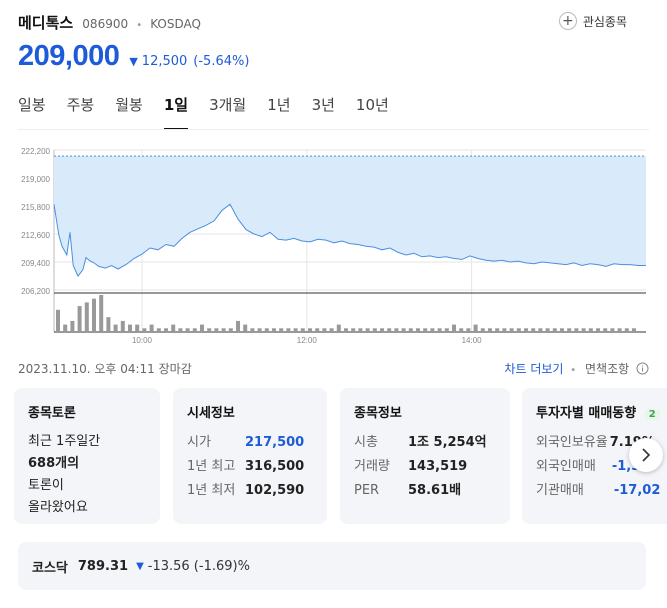 This screenshot has width=667, height=608. What do you see at coordinates (601, 491) in the screenshot?
I see `info-row: 기관매매 -17,02` at bounding box center [601, 491].